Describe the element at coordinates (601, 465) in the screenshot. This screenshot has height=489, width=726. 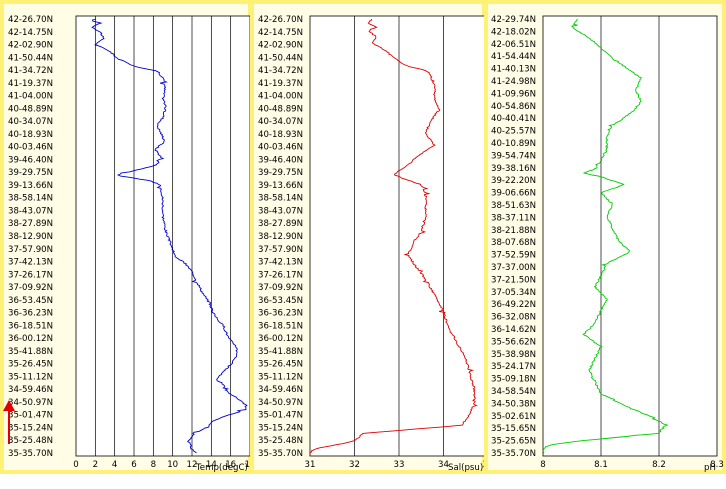
I see `ph-tick-label: 8.1` at that location.